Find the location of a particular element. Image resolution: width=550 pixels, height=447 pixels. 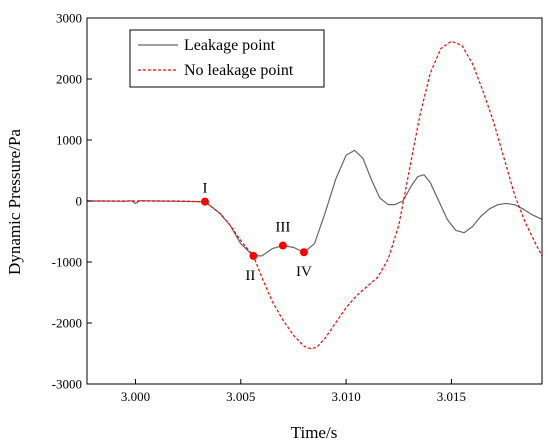

y-tick-label: 0 is located at coordinates (79, 201).